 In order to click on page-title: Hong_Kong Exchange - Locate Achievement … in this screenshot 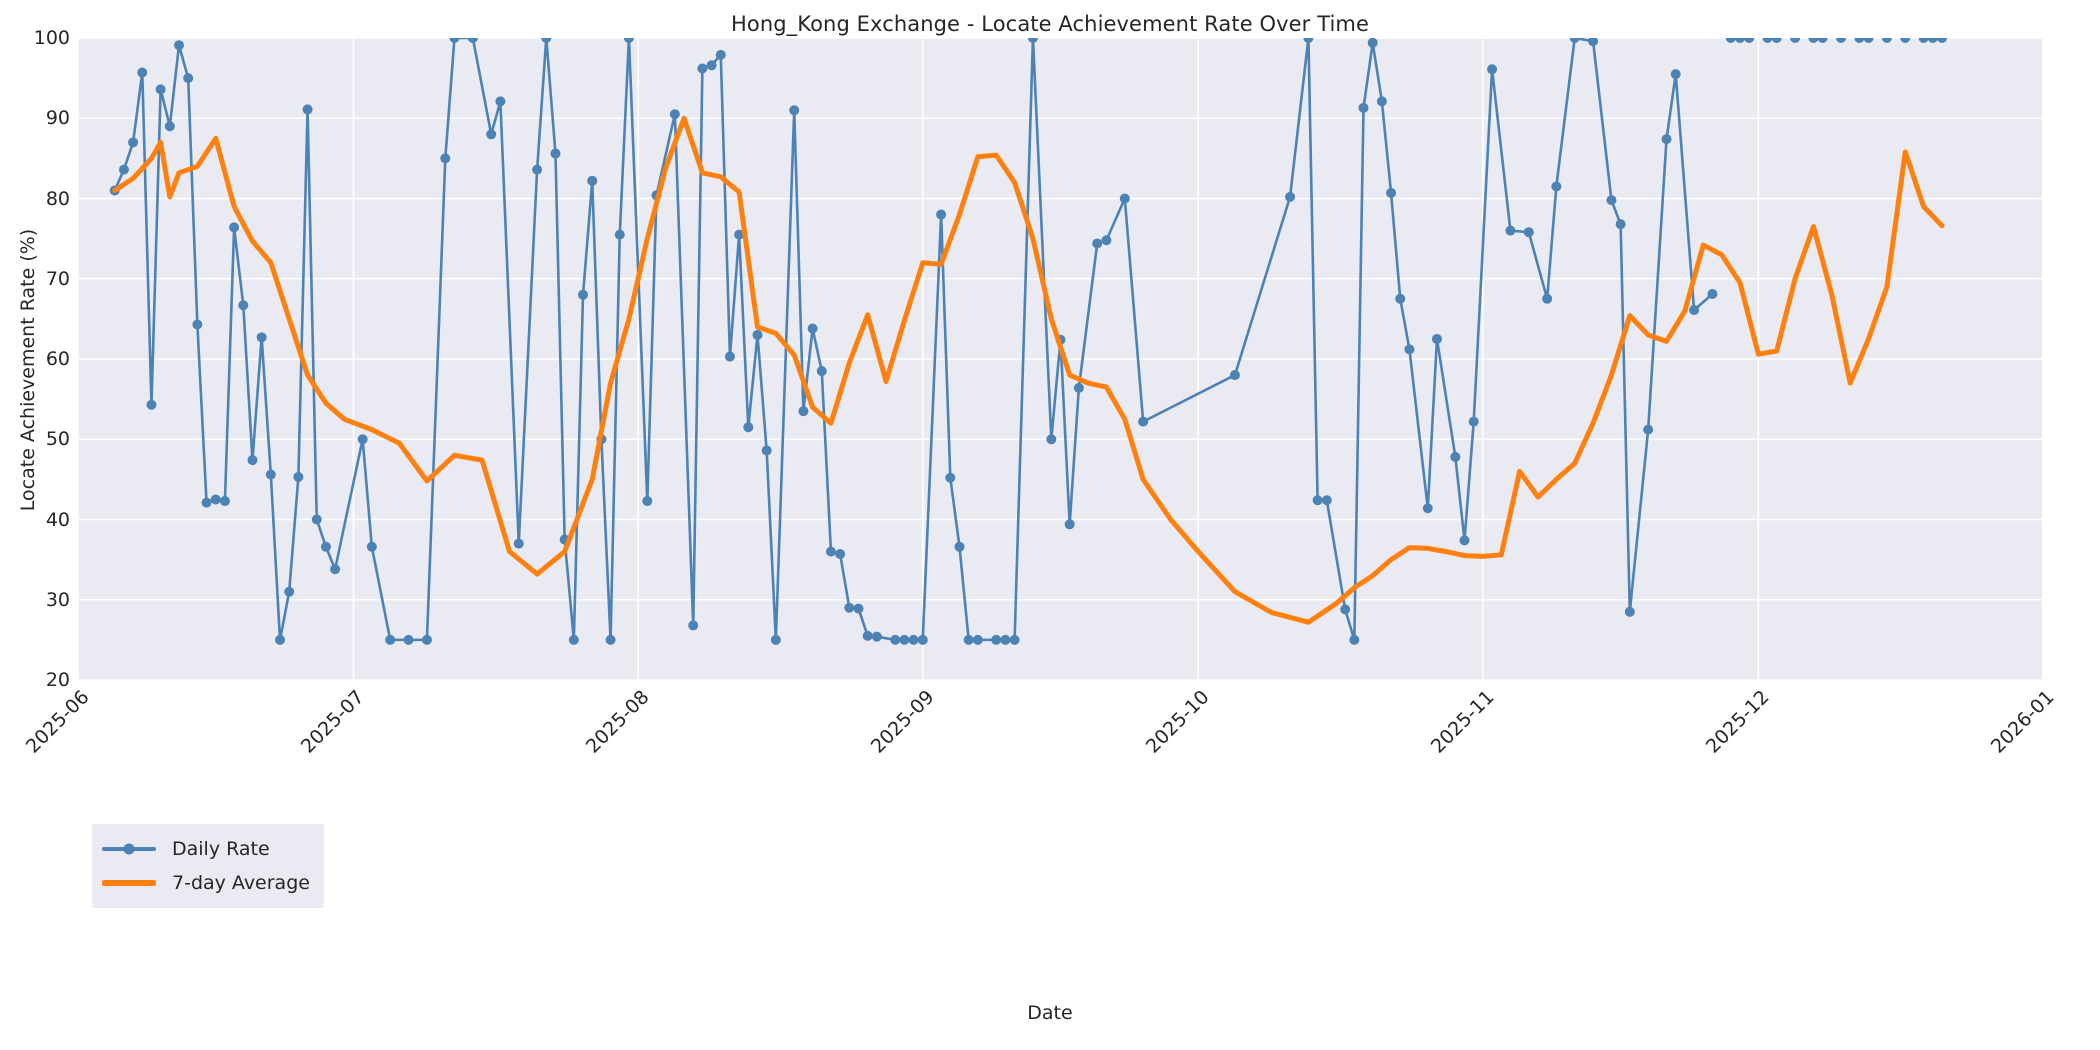, I will do `click(1050, 24)`.